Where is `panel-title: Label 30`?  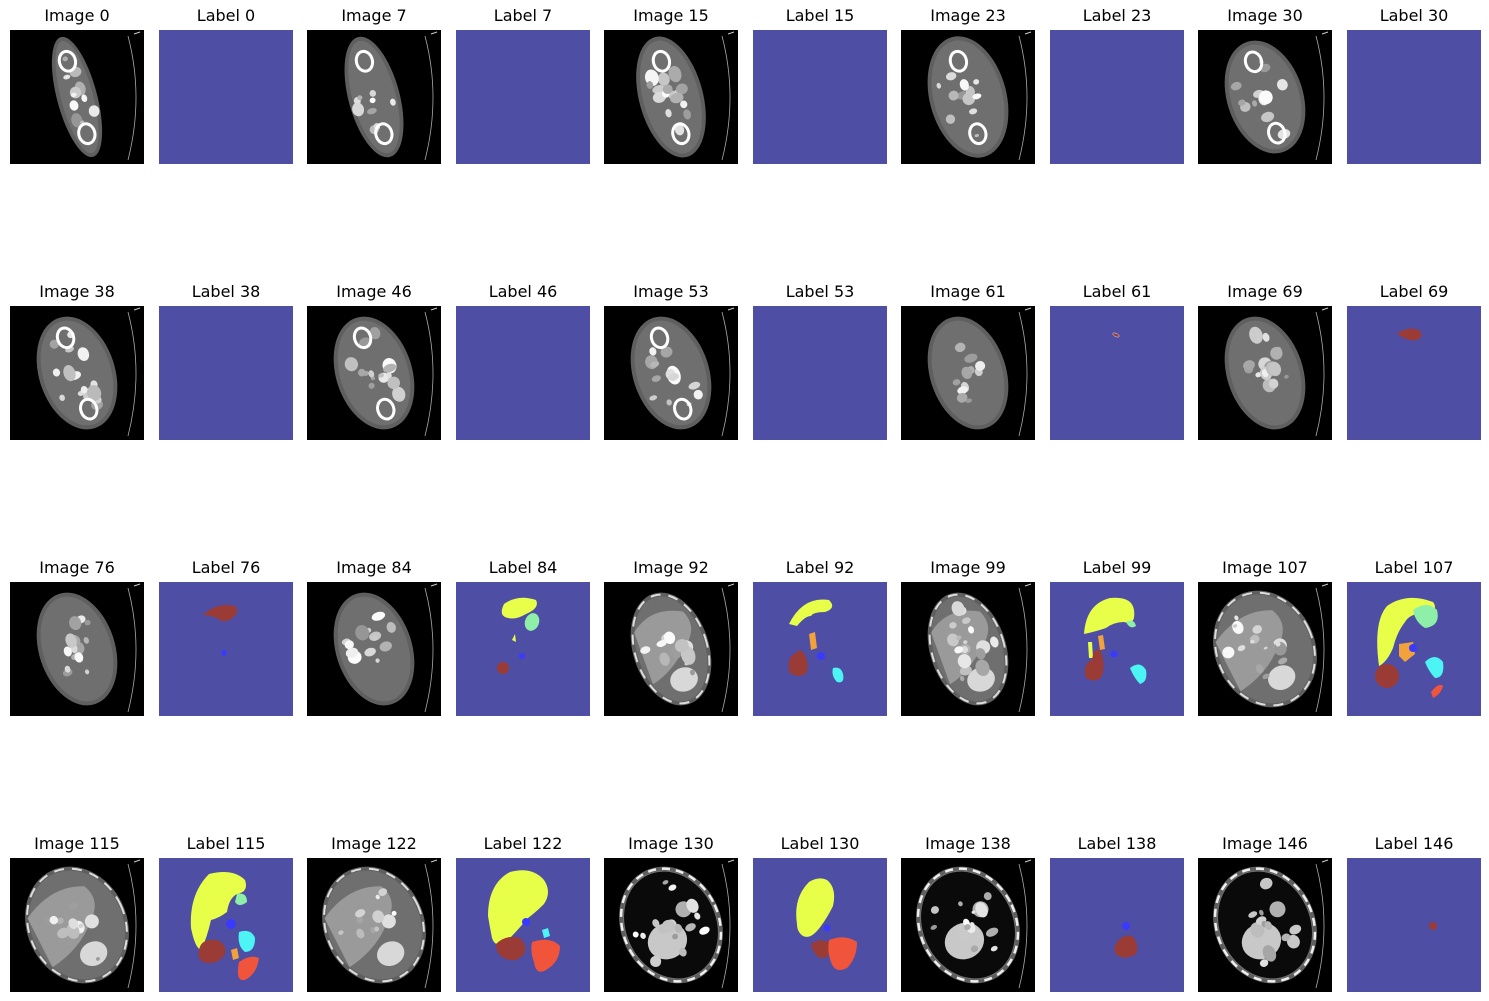 panel-title: Label 30 is located at coordinates (1414, 15).